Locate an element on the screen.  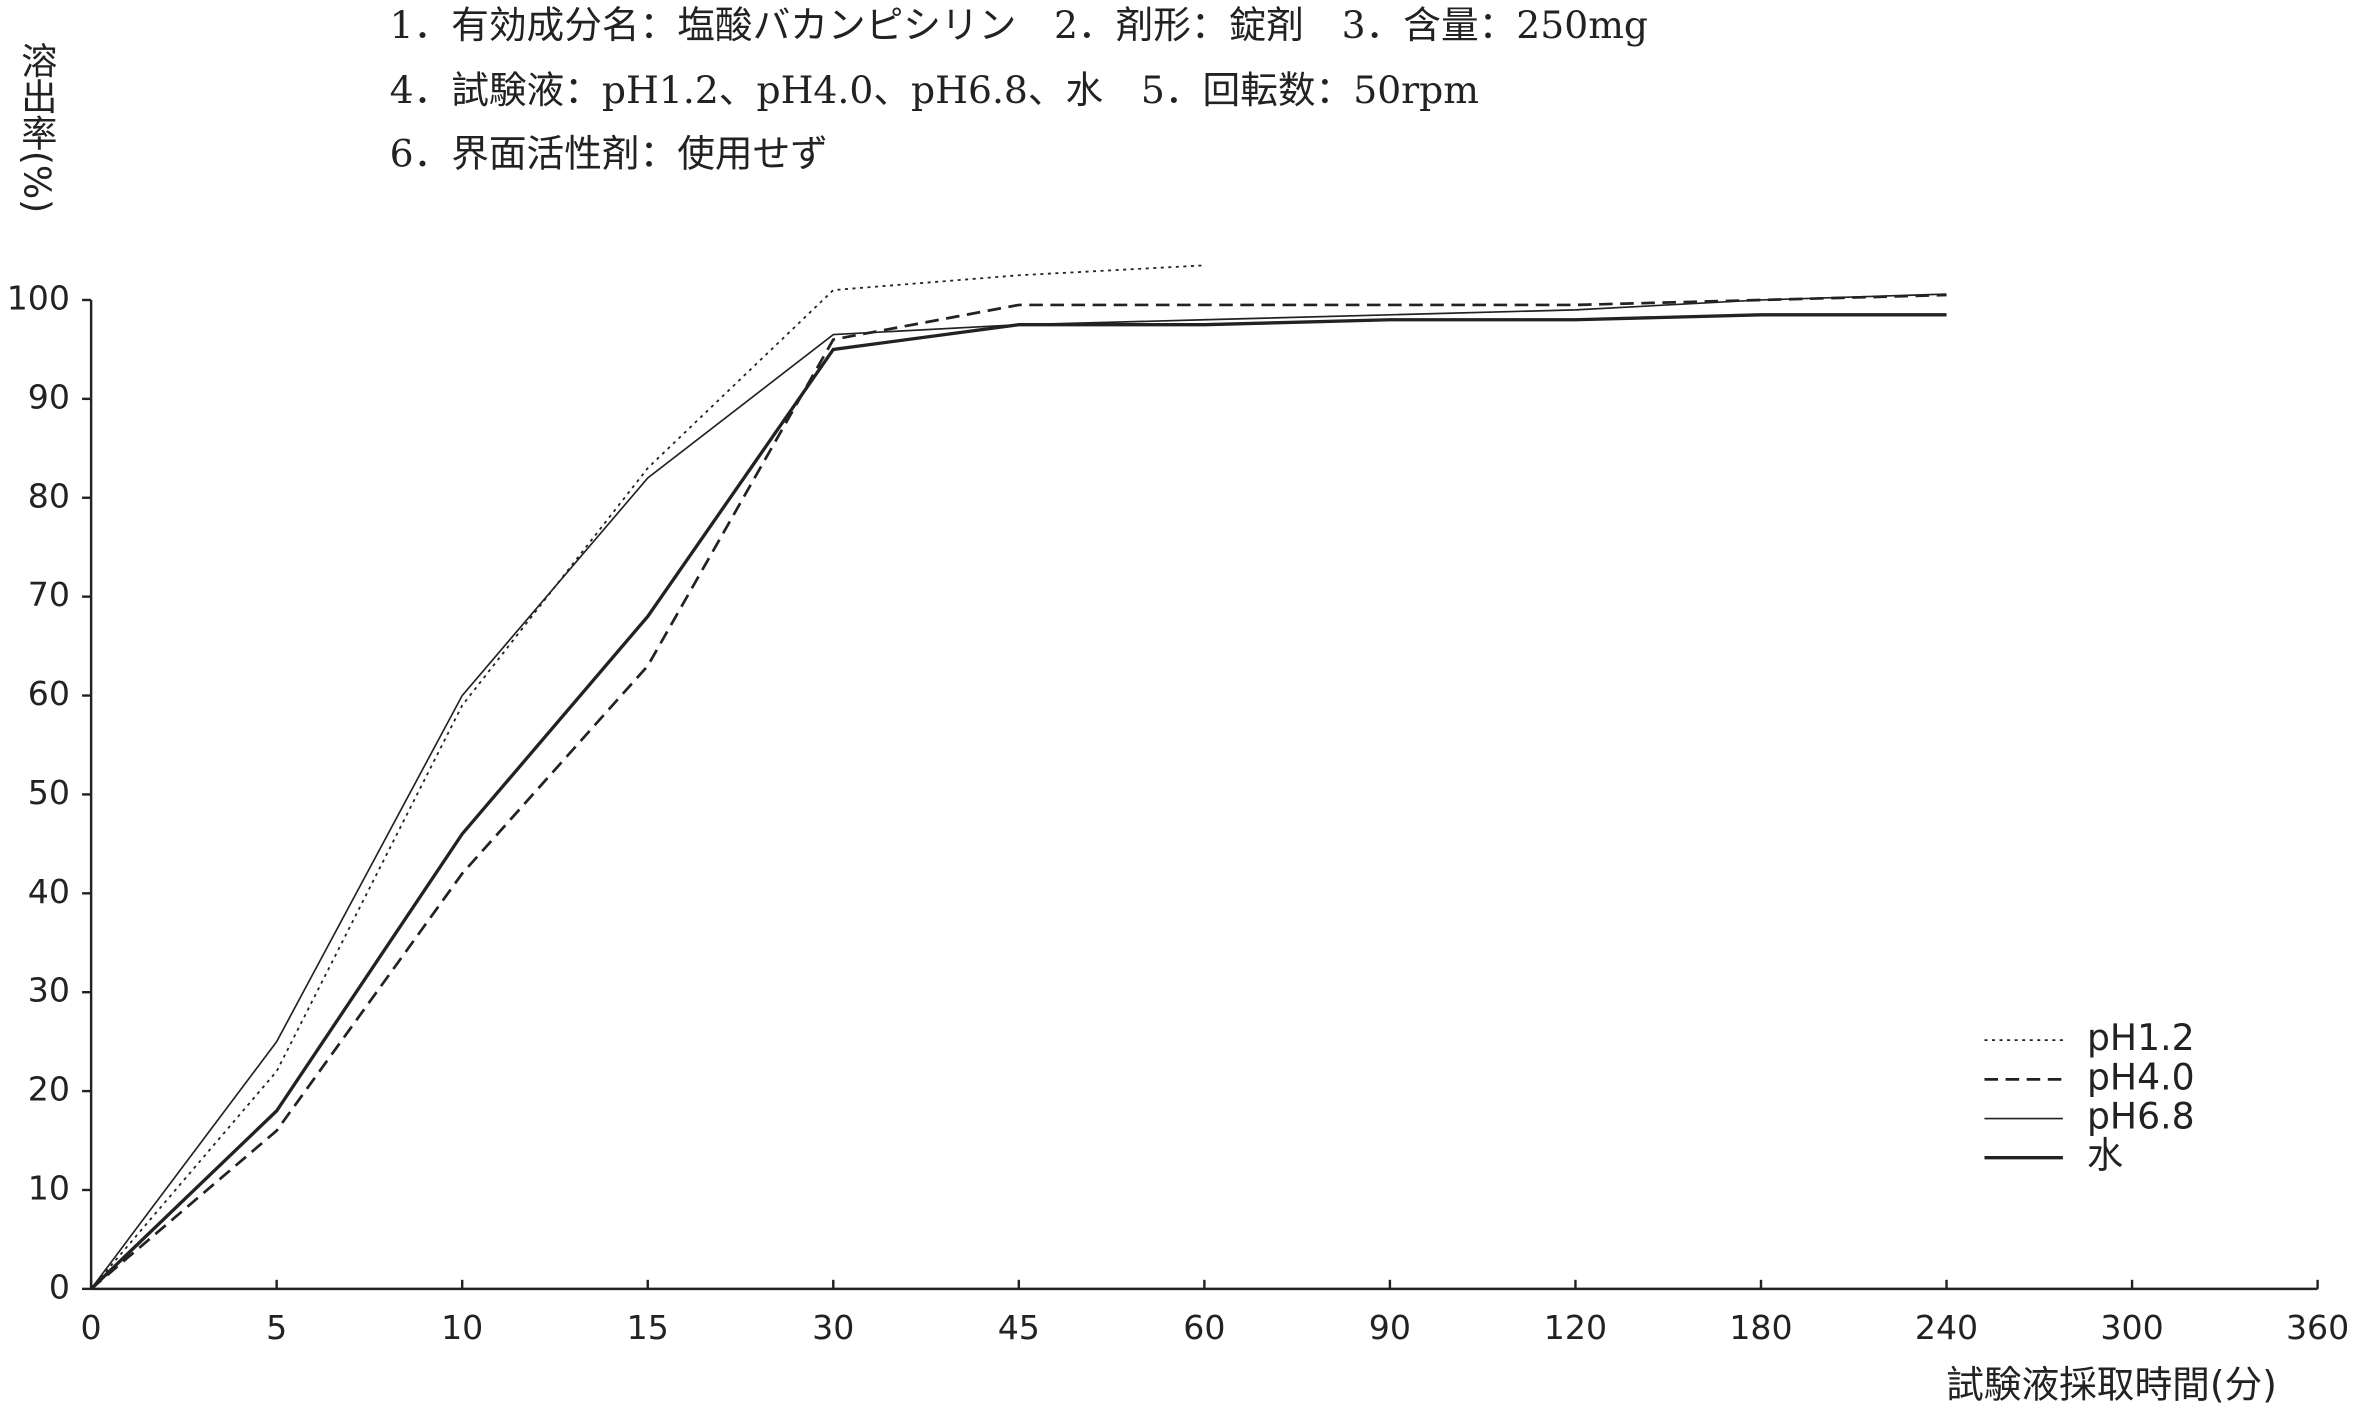
y-tick-label: 80 is located at coordinates (49, 495).